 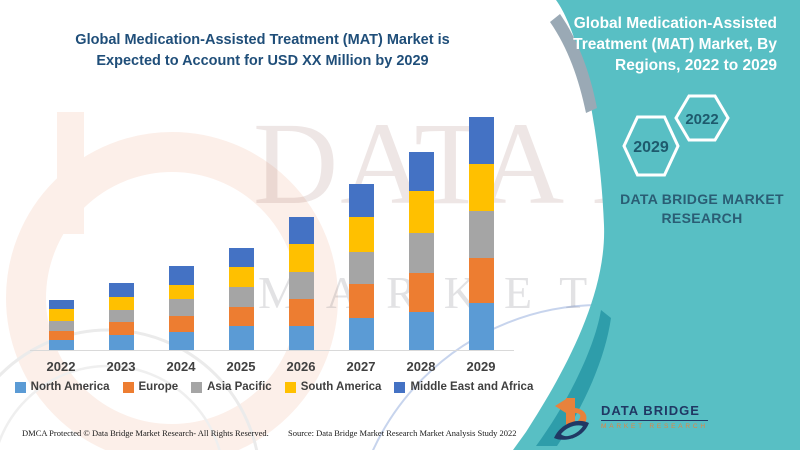 What do you see at coordinates (675, 44) in the screenshot?
I see `right-panel-title-line2: Treatment (MAT) Market, By` at bounding box center [675, 44].